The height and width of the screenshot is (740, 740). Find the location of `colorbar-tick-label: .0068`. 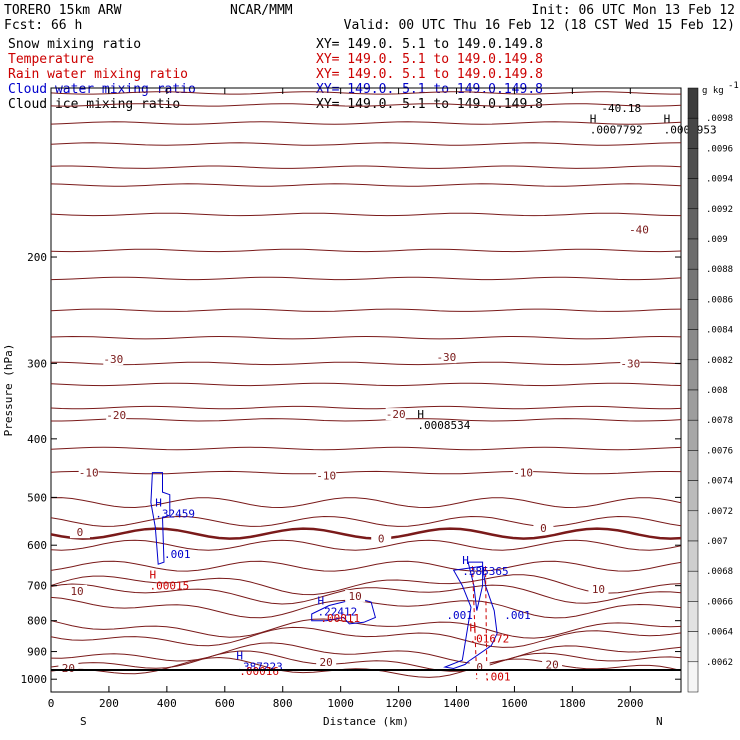

colorbar-tick-label: .0068 is located at coordinates (719, 572).